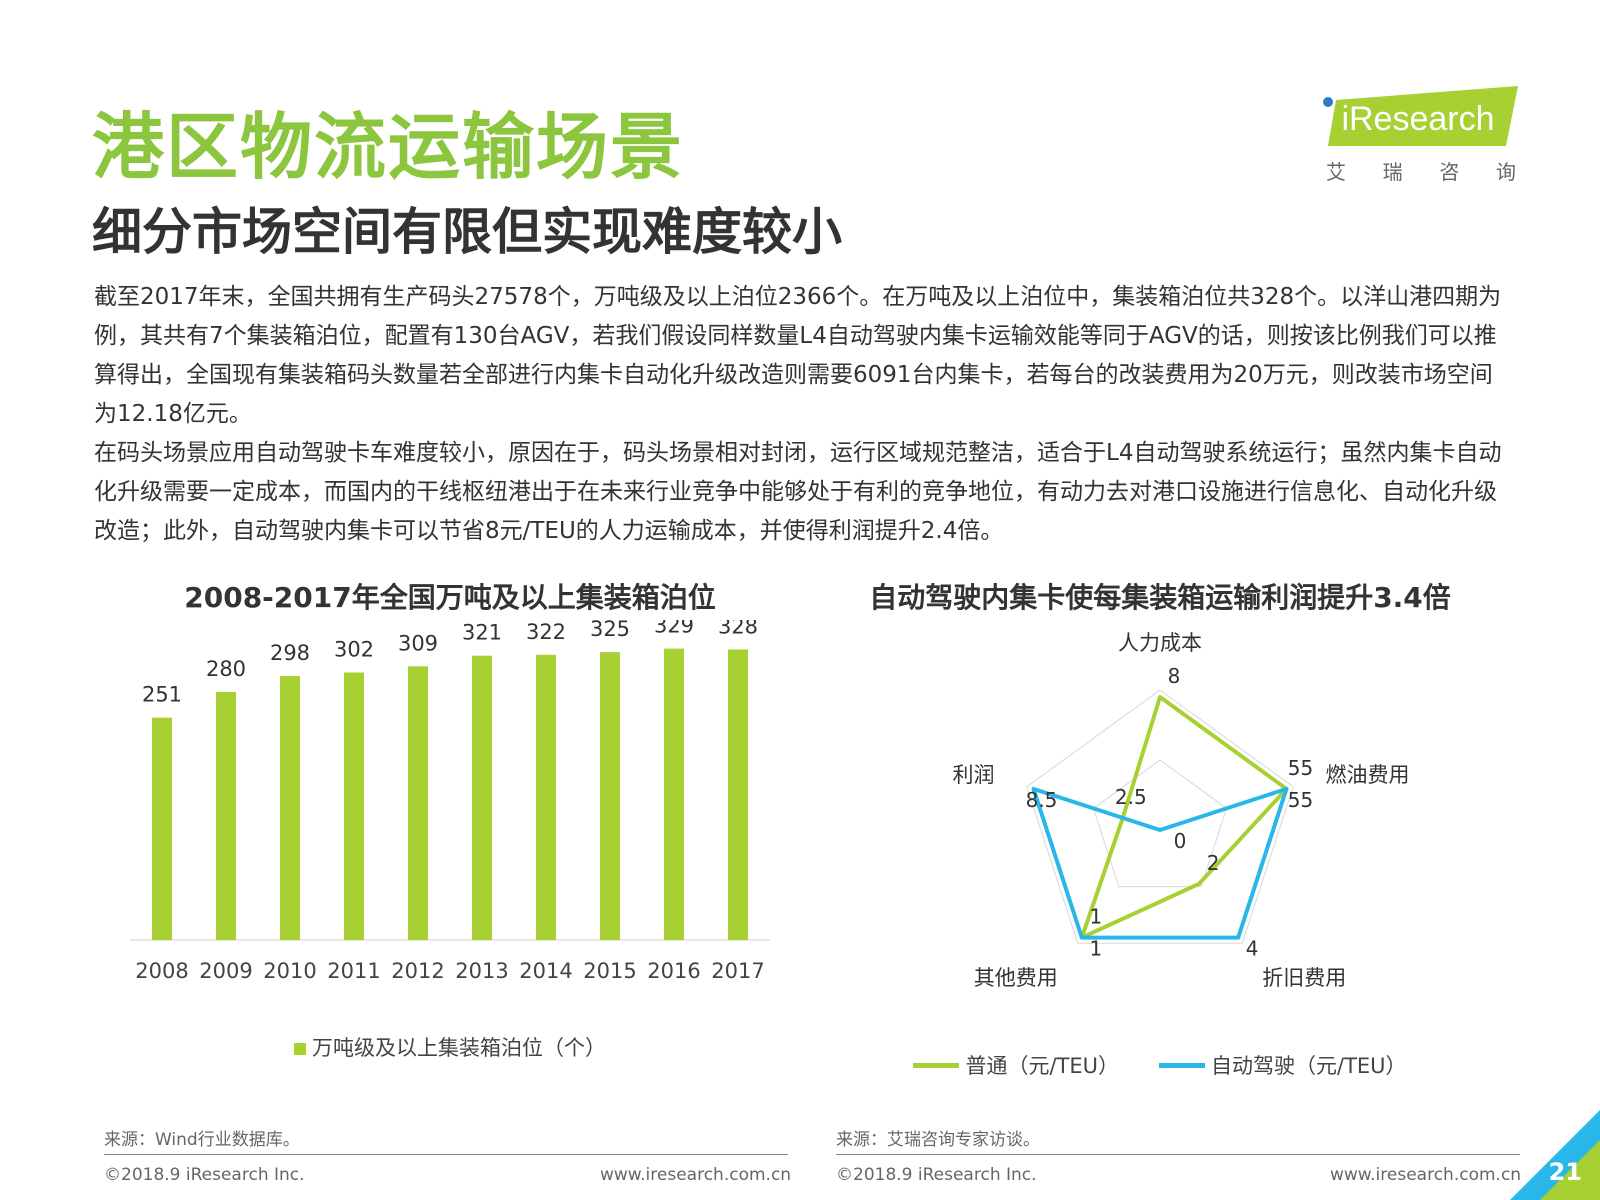 The width and height of the screenshot is (1600, 1200). I want to click on radar-data-label: 2, so click(1213, 863).